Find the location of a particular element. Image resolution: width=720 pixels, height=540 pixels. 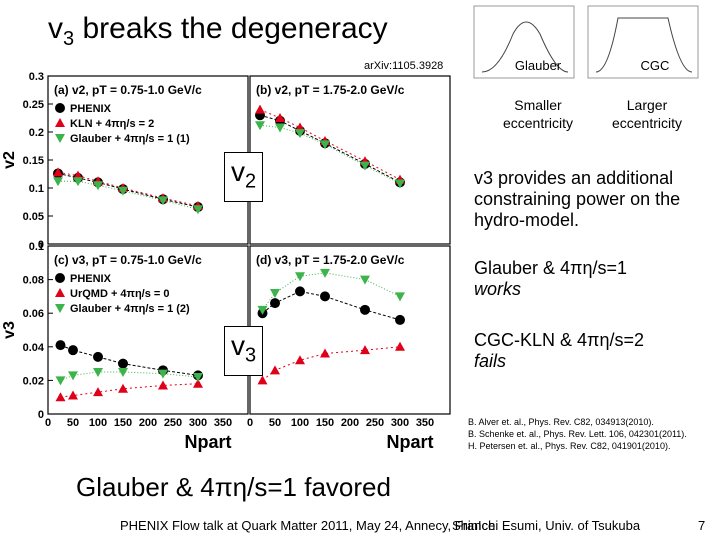

x-tick-label: 0 is located at coordinates (250, 423).